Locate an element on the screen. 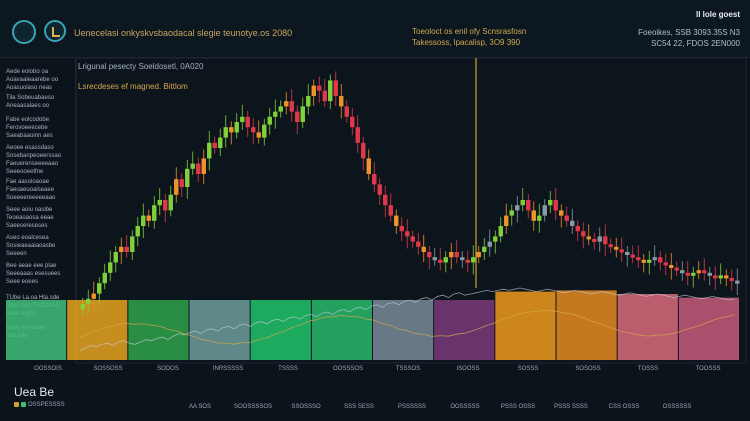  header-right-line1: Foeoikes, SSB 3093.35S N3 is located at coordinates (689, 32).